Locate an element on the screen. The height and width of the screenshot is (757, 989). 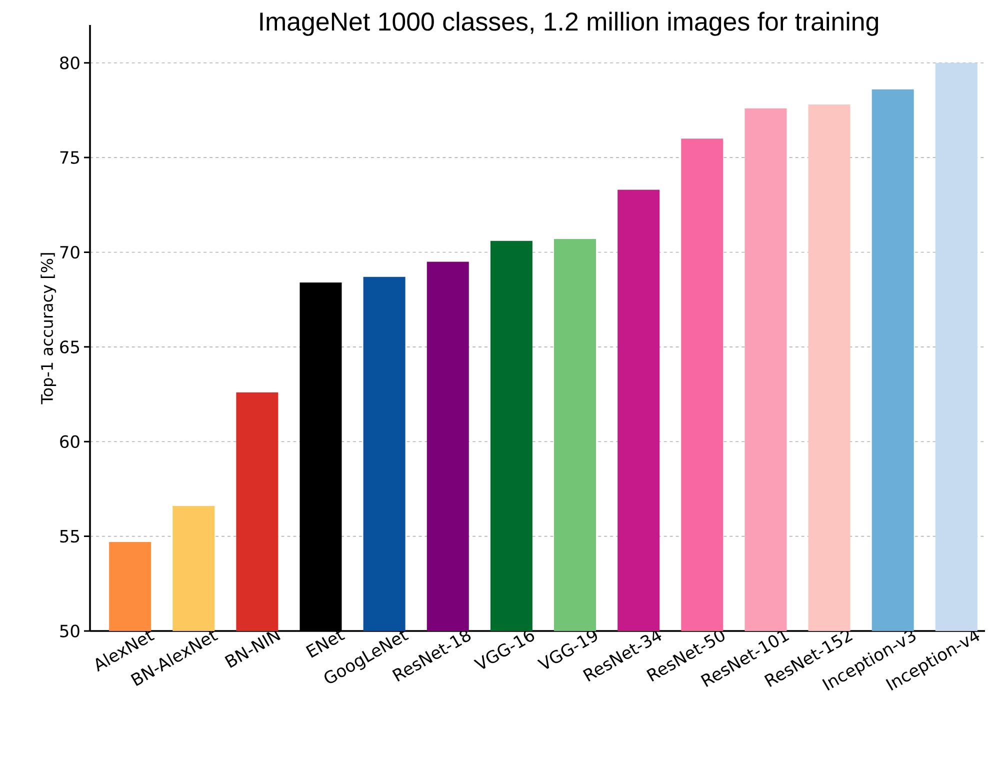
y-tick-label: 50 is located at coordinates (70, 631).